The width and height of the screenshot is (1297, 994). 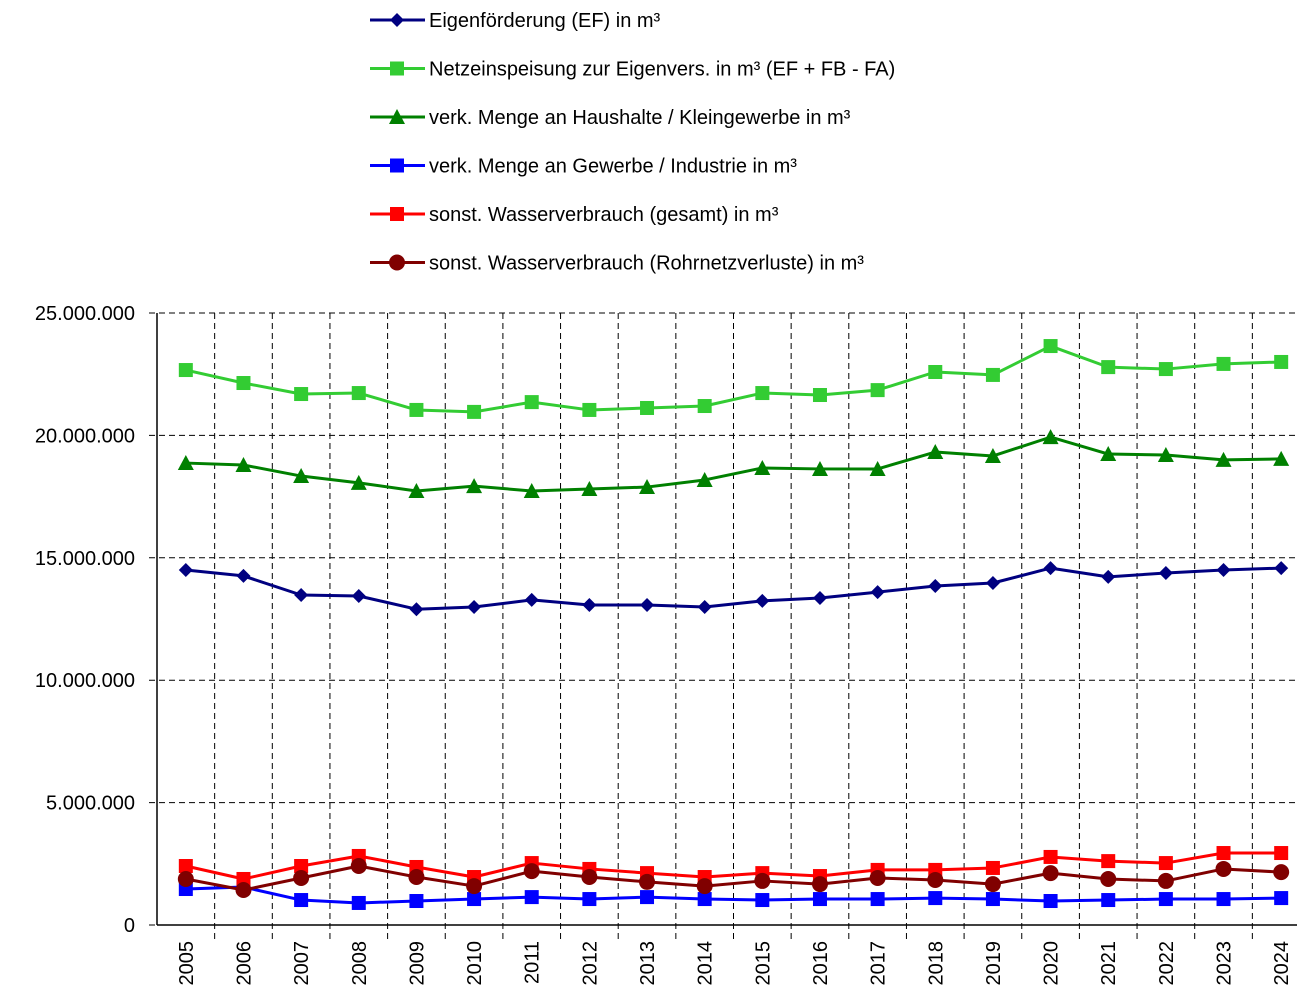 What do you see at coordinates (1052, 963) in the screenshot?
I see `x-tick-label: 2020` at bounding box center [1052, 963].